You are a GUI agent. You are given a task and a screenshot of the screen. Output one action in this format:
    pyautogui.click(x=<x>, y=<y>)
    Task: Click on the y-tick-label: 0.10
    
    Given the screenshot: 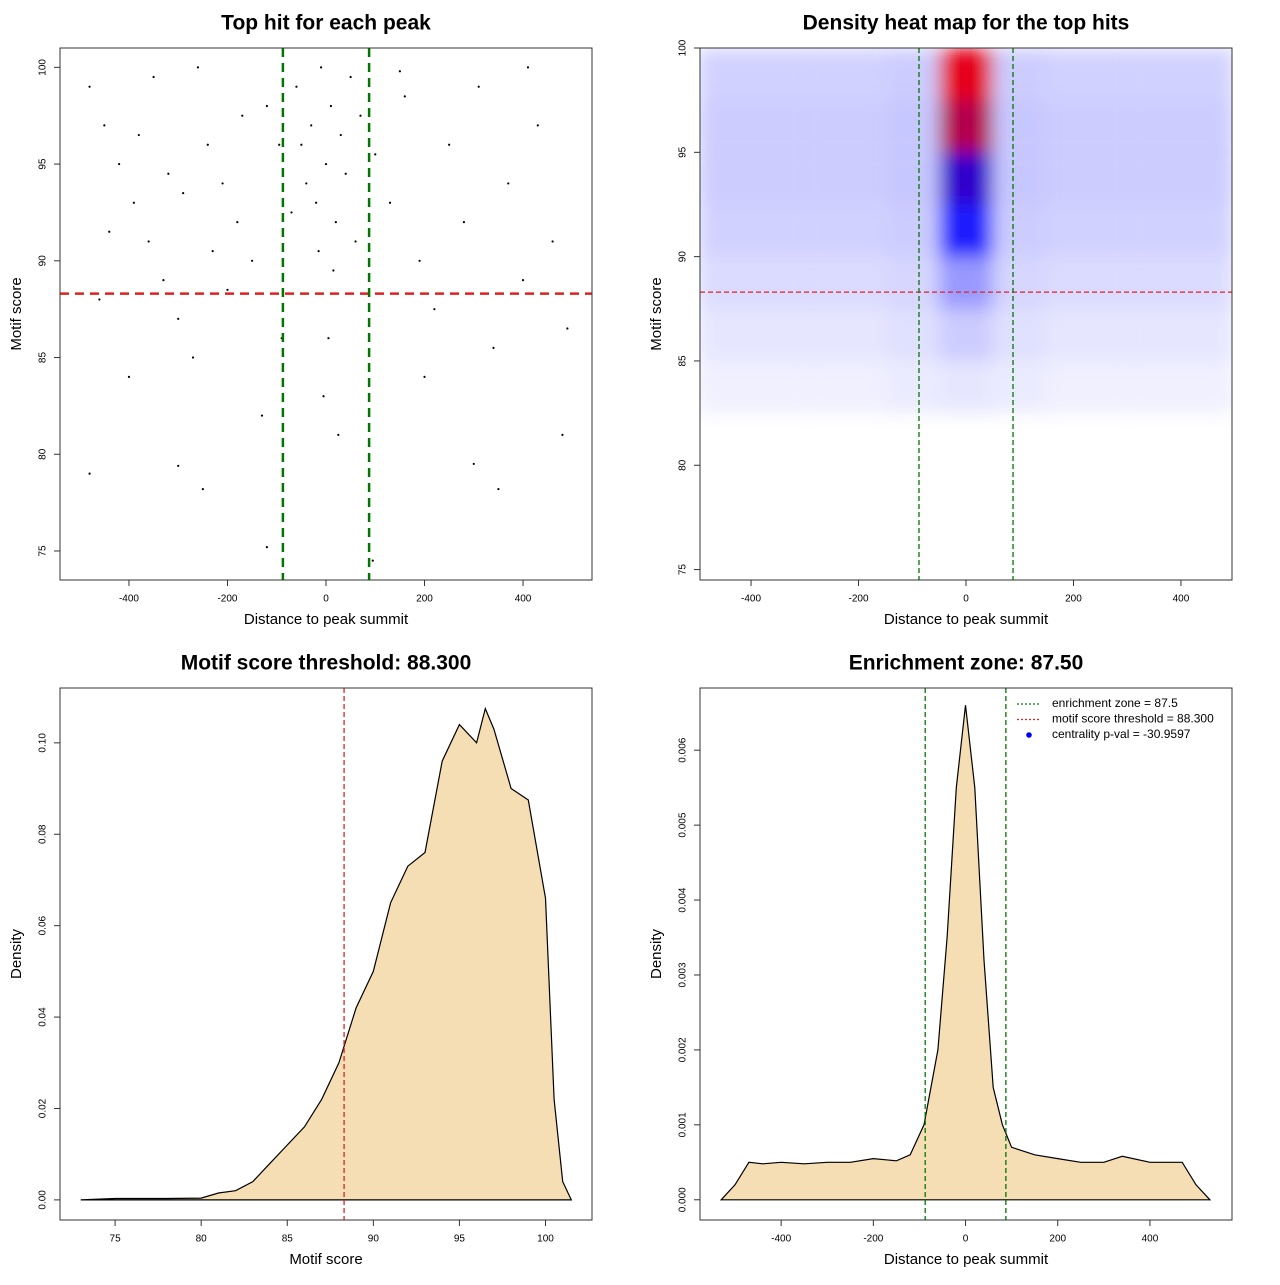 What is the action you would take?
    pyautogui.click(x=43, y=743)
    